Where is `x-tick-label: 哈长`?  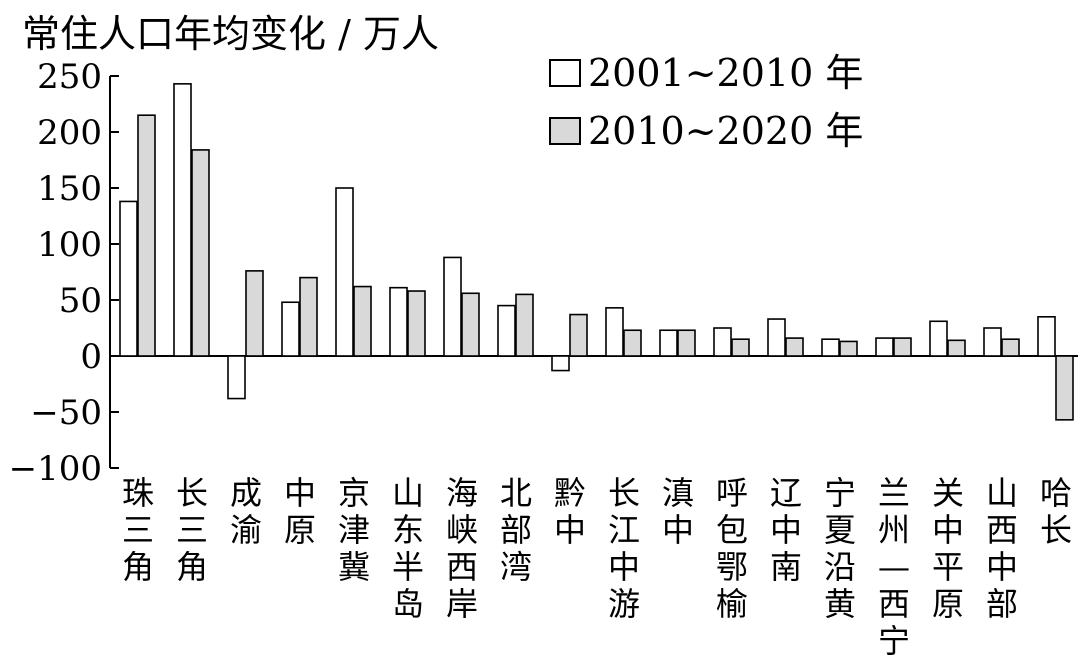
x-tick-label: 哈长 is located at coordinates (1056, 511).